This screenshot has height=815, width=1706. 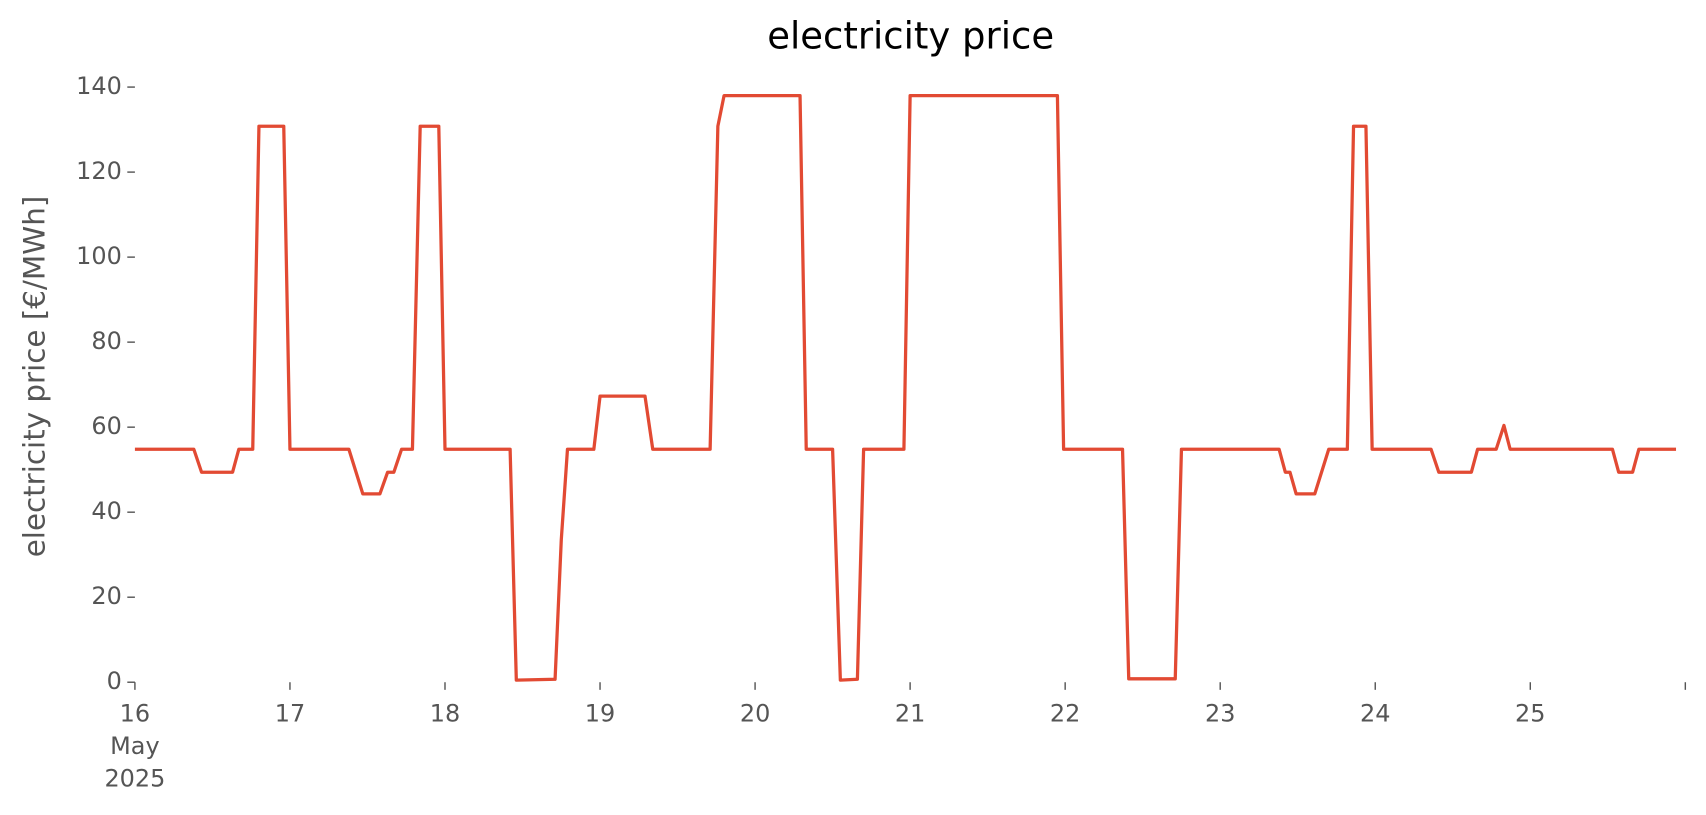 What do you see at coordinates (1375, 713) in the screenshot?
I see `x-tick-label: 24` at bounding box center [1375, 713].